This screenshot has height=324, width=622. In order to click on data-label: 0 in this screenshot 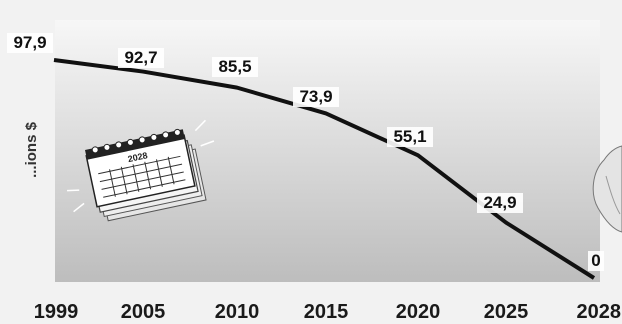, I will do `click(595, 260)`.